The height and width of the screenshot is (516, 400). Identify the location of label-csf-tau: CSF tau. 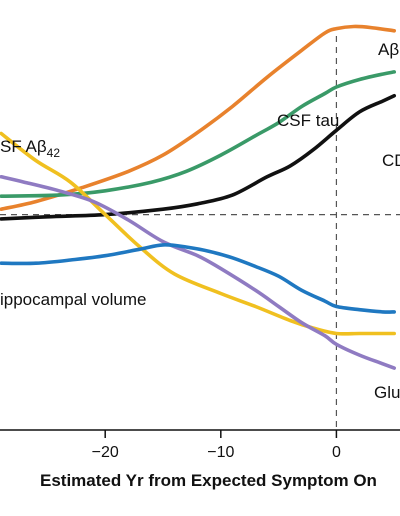
(308, 120).